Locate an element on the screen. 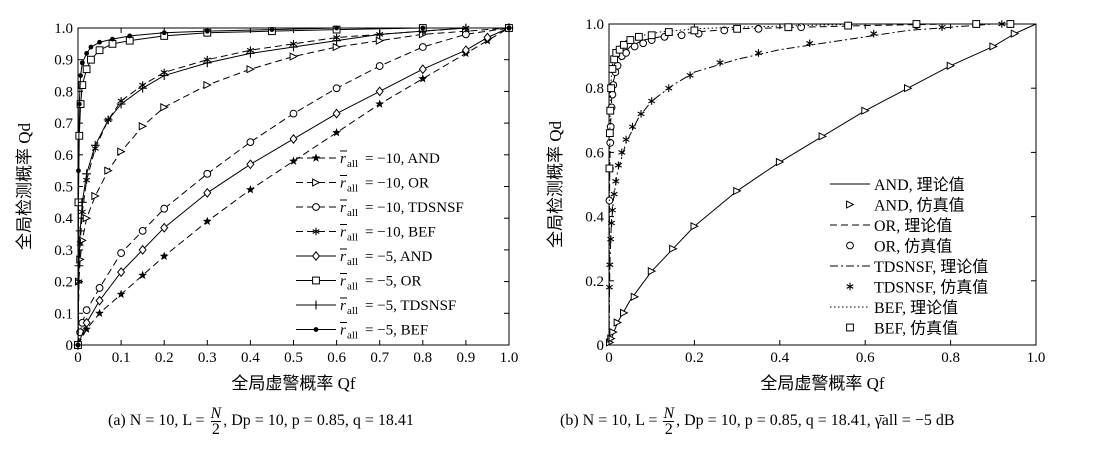  legend-label: BEF, 理论值 is located at coordinates (916, 308).